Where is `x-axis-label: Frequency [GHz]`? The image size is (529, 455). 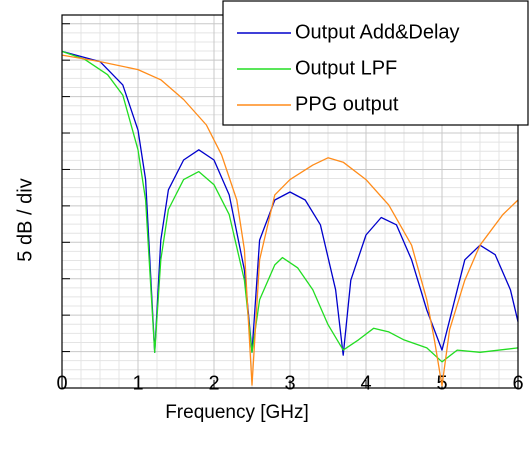
x-axis-label: Frequency [GHz] is located at coordinates (237, 412).